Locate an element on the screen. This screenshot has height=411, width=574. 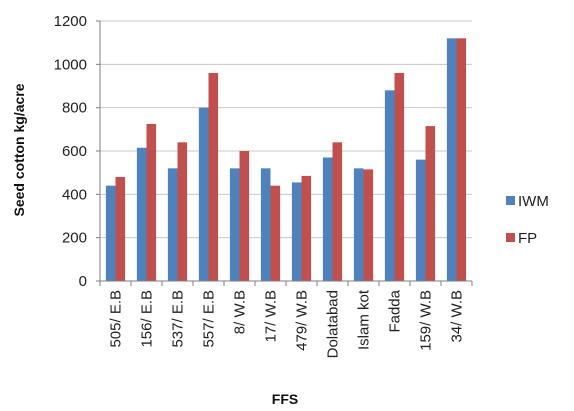
legend: IWM FP is located at coordinates (527, 220).